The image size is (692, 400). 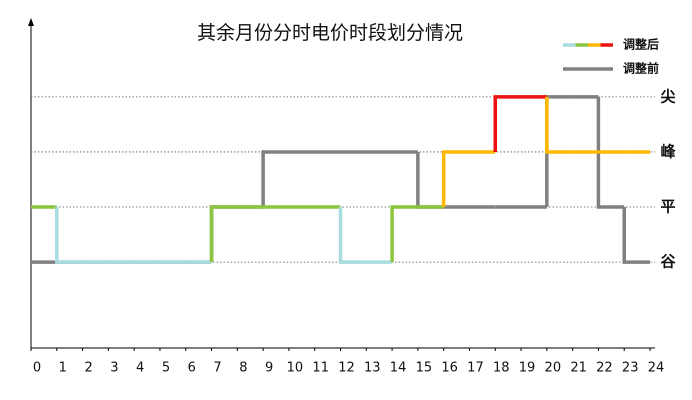 What do you see at coordinates (668, 151) in the screenshot?
I see `y-tick-label: 峰` at bounding box center [668, 151].